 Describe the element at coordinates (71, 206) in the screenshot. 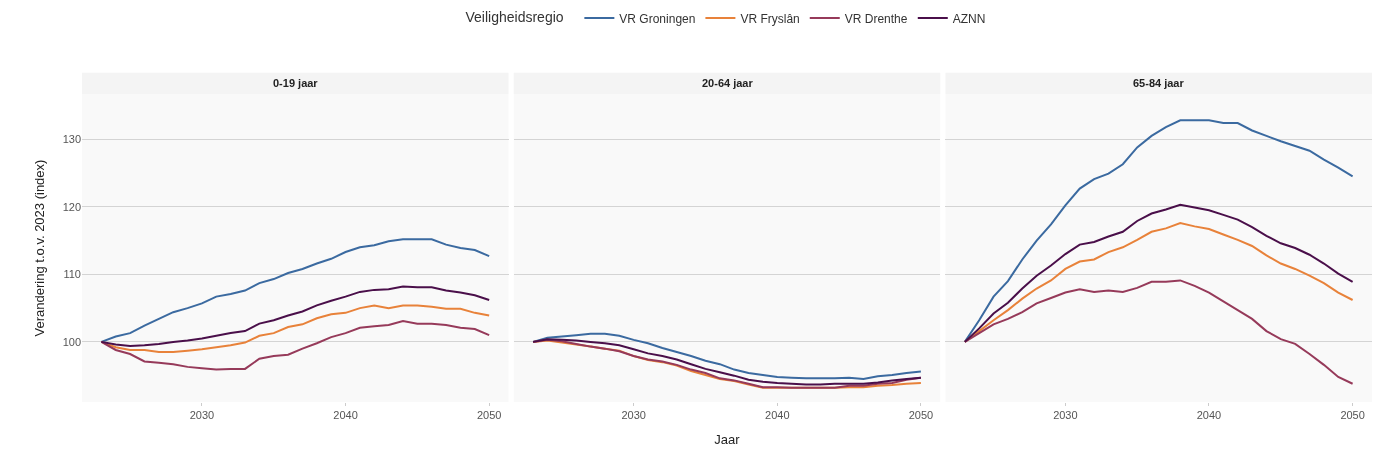

I see `y-tick-label: 120` at that location.